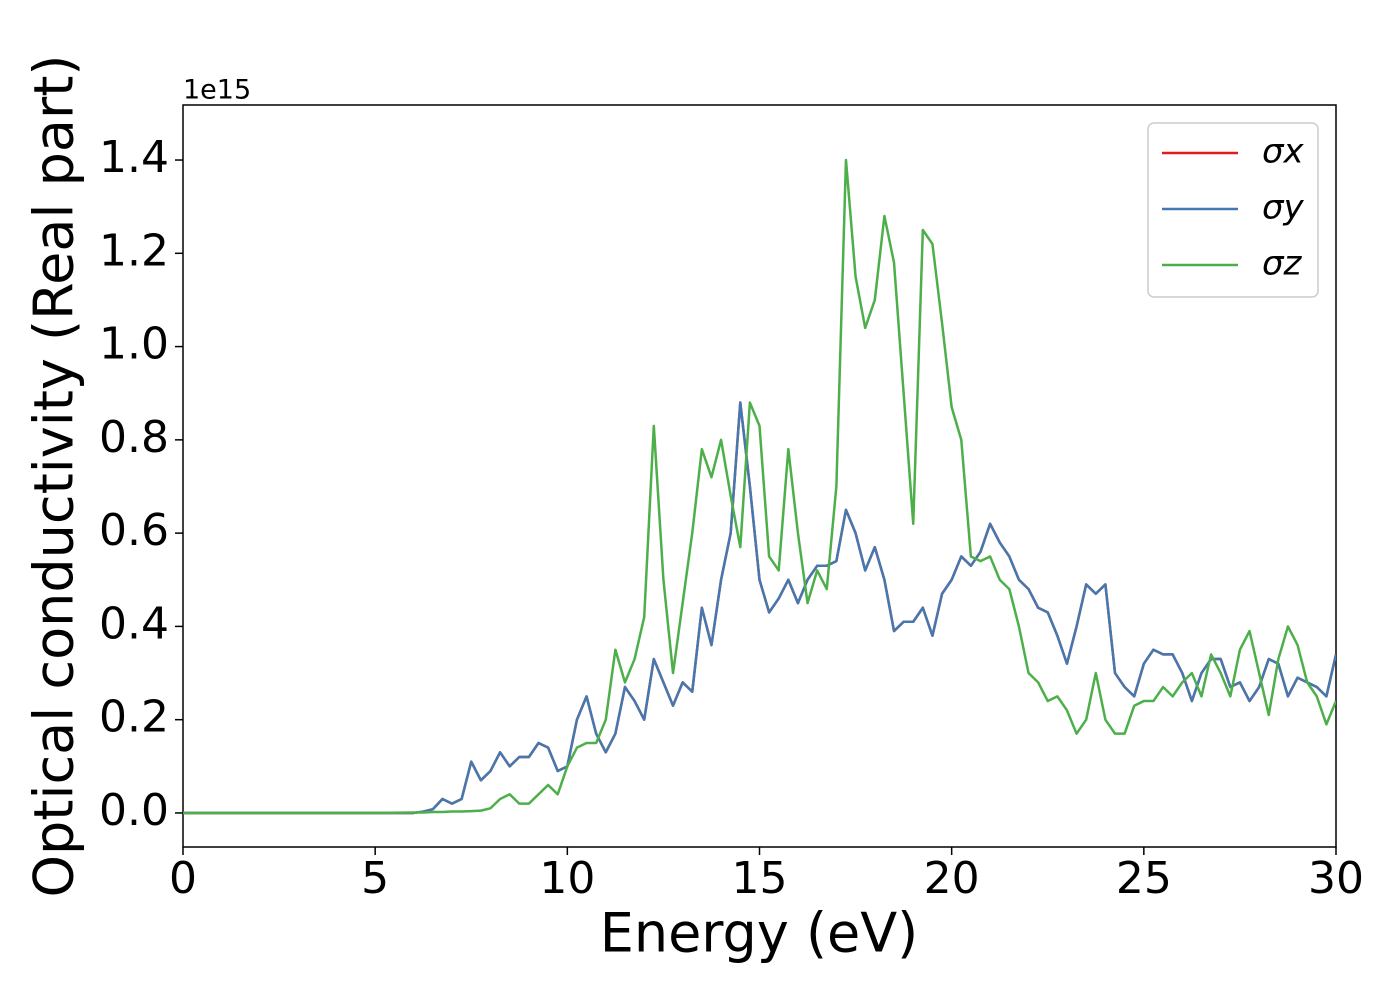 This screenshot has height=1000, width=1400. I want to click on legend-label: σy, so click(1283, 208).